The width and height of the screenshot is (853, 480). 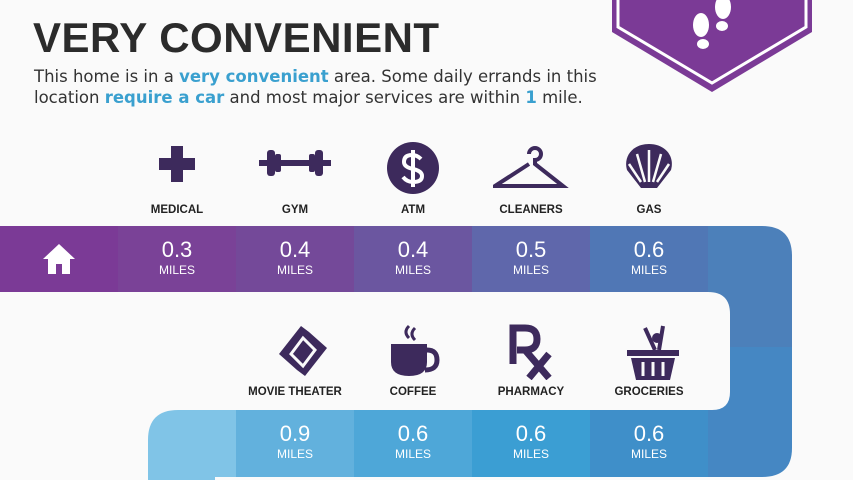 What do you see at coordinates (653, 352) in the screenshot?
I see `basket-icon` at bounding box center [653, 352].